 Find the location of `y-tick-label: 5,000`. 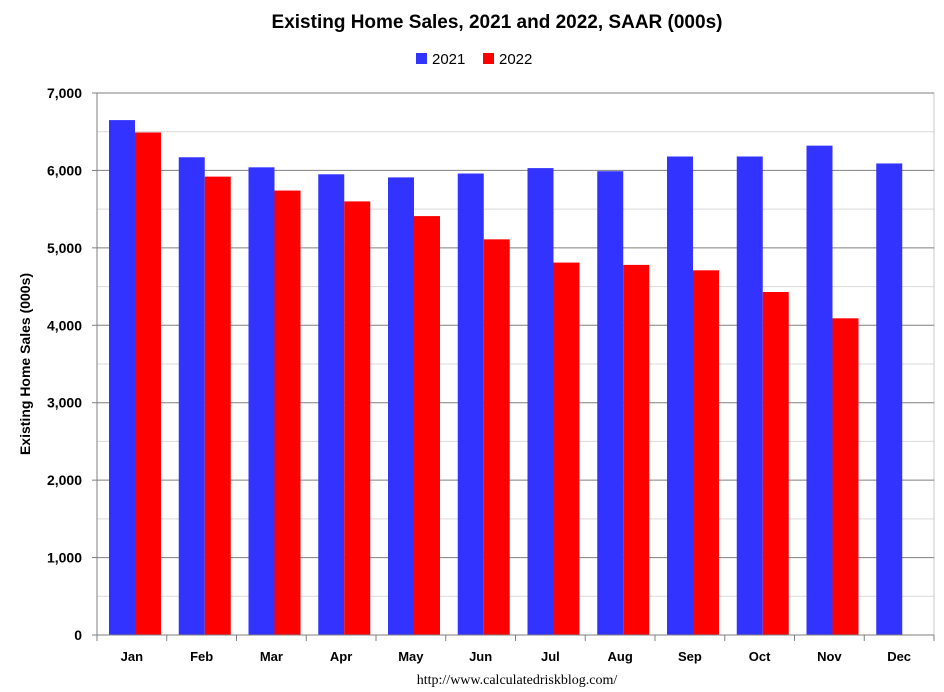

y-tick-label: 5,000 is located at coordinates (64, 248).